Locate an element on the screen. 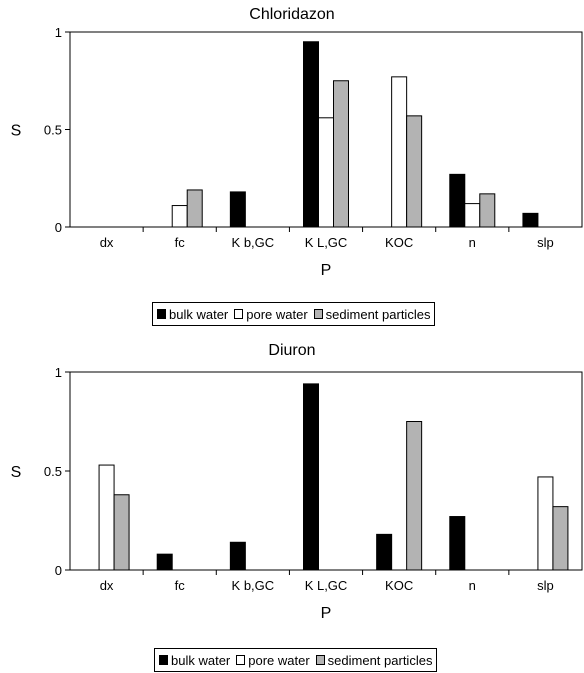  chart-title: Chloridazon is located at coordinates (292, 14).